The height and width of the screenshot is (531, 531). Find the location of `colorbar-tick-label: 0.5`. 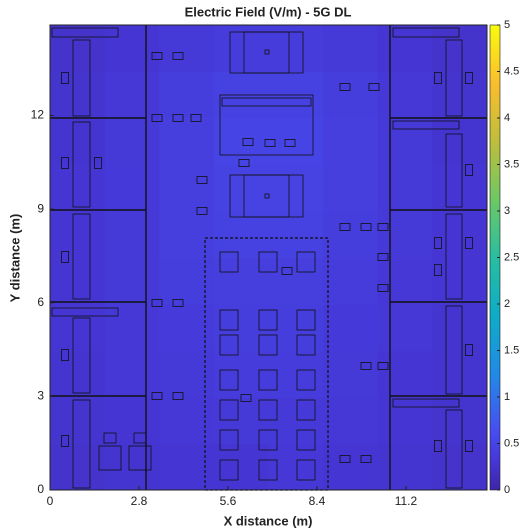

colorbar-tick-label: 0.5 is located at coordinates (511, 443).